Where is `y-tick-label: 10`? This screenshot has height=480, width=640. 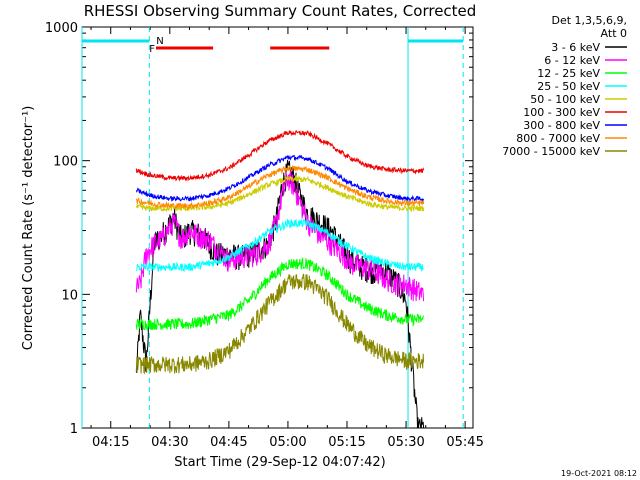 y-tick-label: 10 is located at coordinates (69, 295).